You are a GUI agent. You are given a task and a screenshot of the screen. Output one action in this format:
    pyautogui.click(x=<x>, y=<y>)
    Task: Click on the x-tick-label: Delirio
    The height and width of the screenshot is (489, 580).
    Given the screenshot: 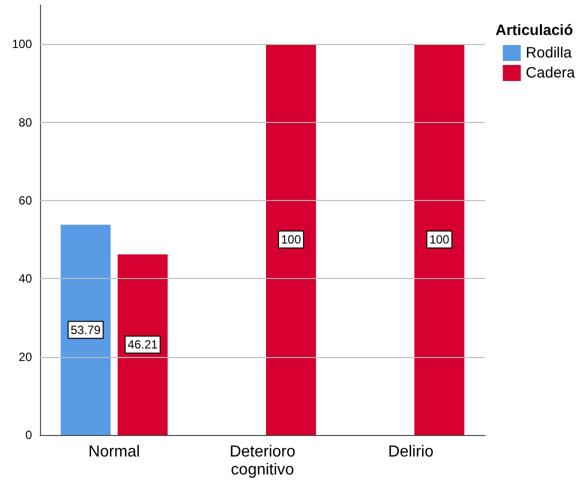 What is the action you would take?
    pyautogui.click(x=411, y=452)
    